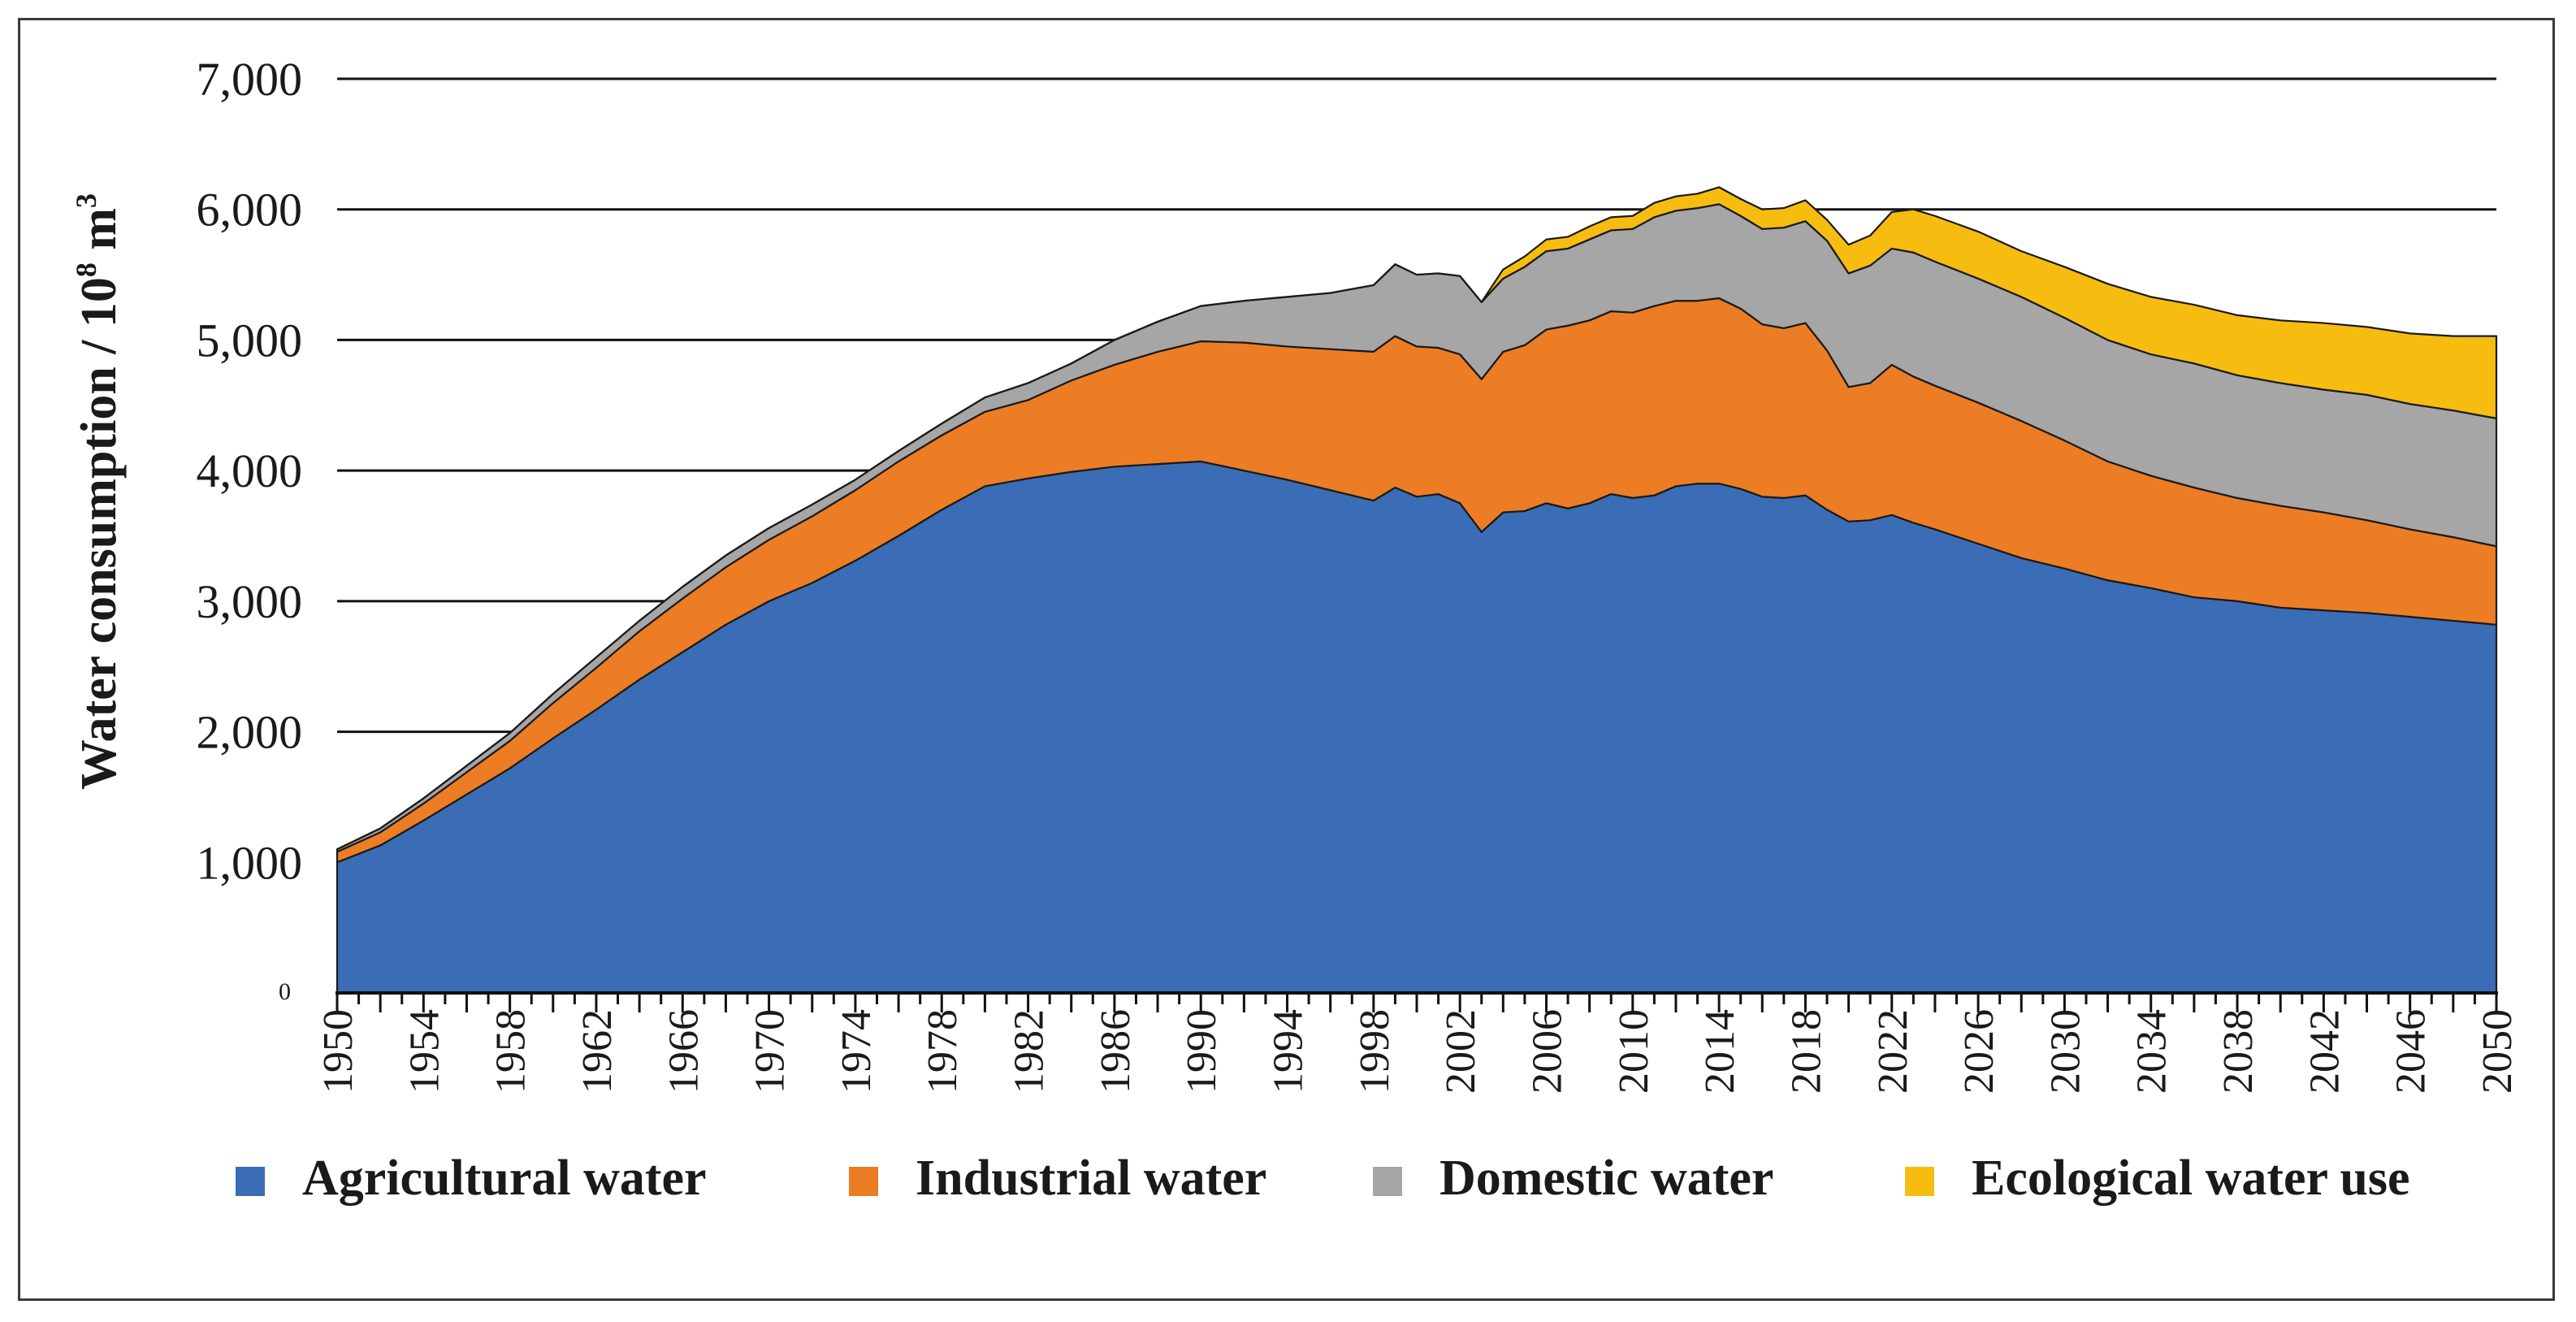 The height and width of the screenshot is (1322, 2576). What do you see at coordinates (2497, 1052) in the screenshot?
I see `x-tick-label: 2050` at bounding box center [2497, 1052].